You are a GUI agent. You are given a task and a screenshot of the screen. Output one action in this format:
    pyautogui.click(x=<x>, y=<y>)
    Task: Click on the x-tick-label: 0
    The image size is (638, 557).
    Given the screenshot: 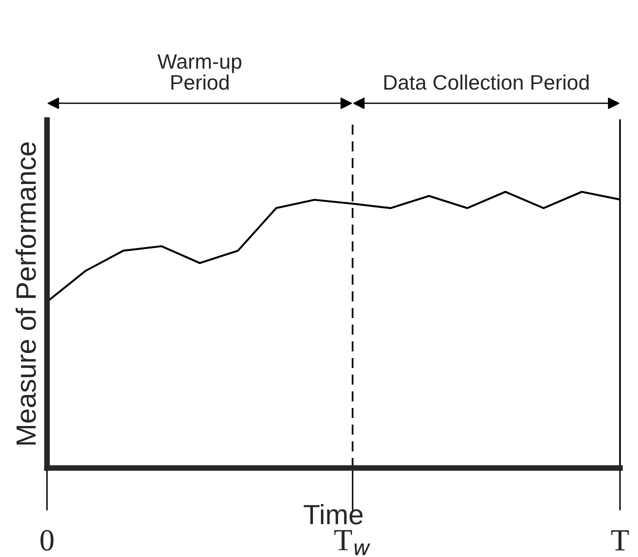 What is the action you would take?
    pyautogui.click(x=47, y=540)
    